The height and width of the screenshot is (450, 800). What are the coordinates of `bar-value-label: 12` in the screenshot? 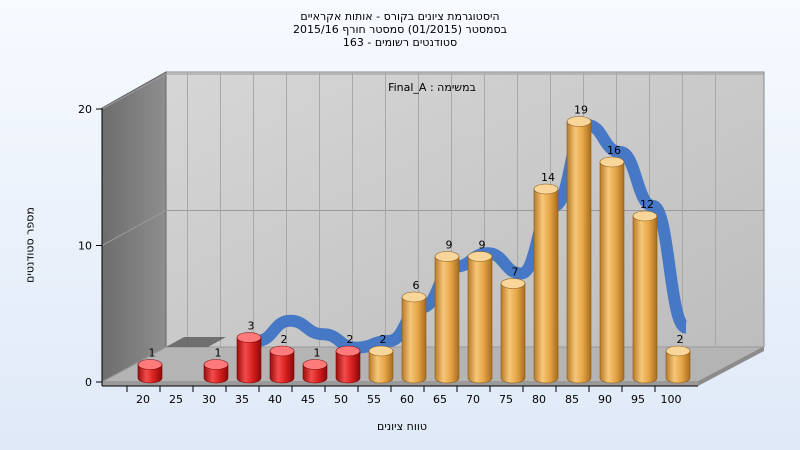 It's located at (647, 204).